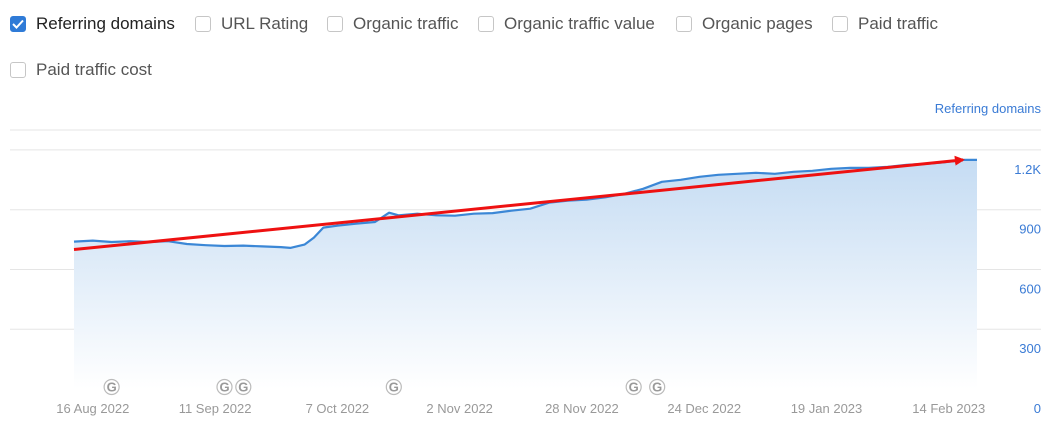 This screenshot has width=1049, height=422. Describe the element at coordinates (265, 23) in the screenshot. I see `filter-label: URL Rating` at that location.